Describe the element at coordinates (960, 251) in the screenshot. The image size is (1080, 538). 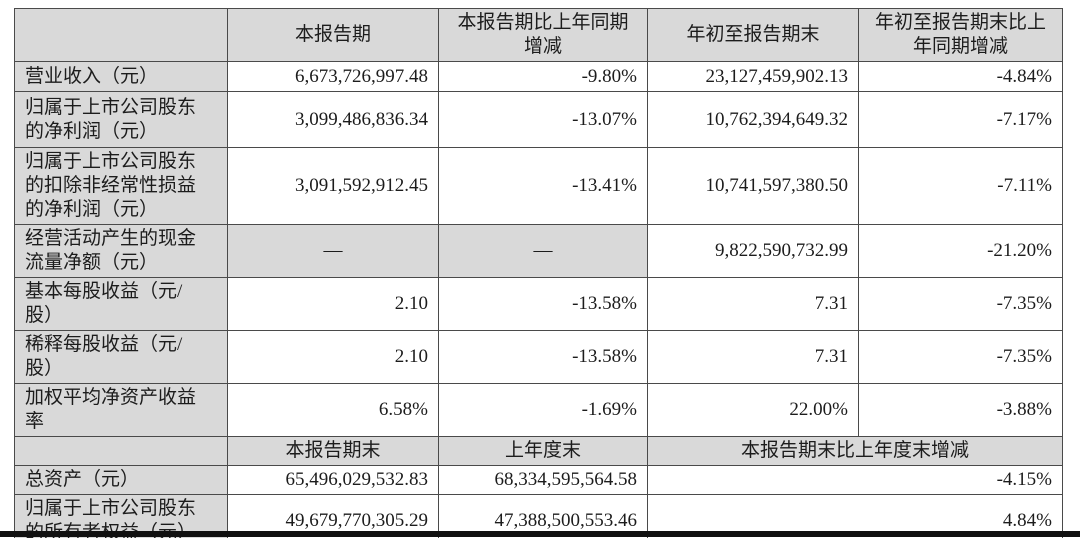
I see `operating-cash-flow-ytd-yoy-change: -21.20%` at that location.